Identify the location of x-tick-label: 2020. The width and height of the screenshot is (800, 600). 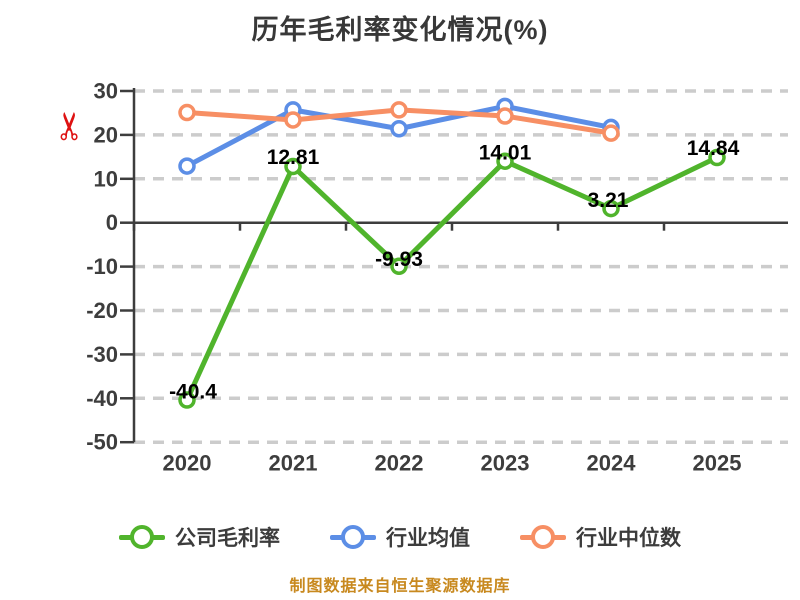
(187, 463).